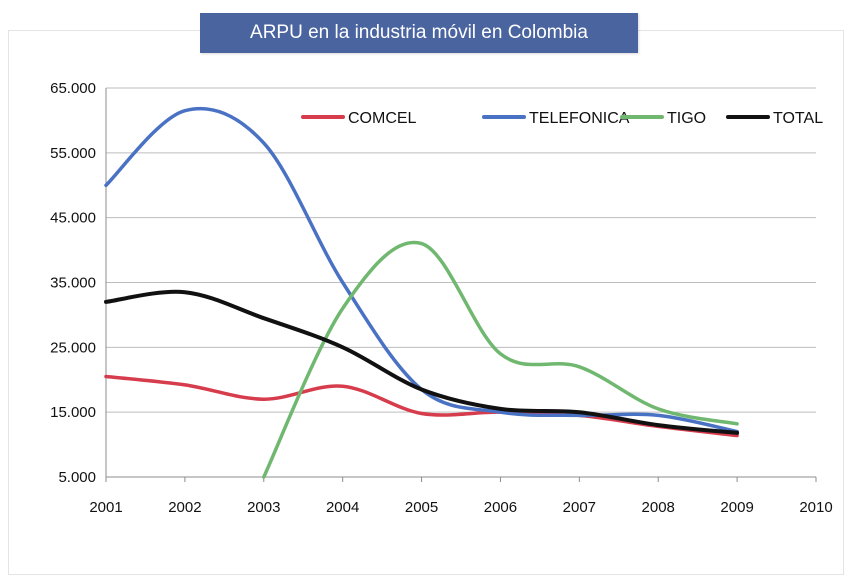  I want to click on x-tick-label: 2007, so click(579, 507).